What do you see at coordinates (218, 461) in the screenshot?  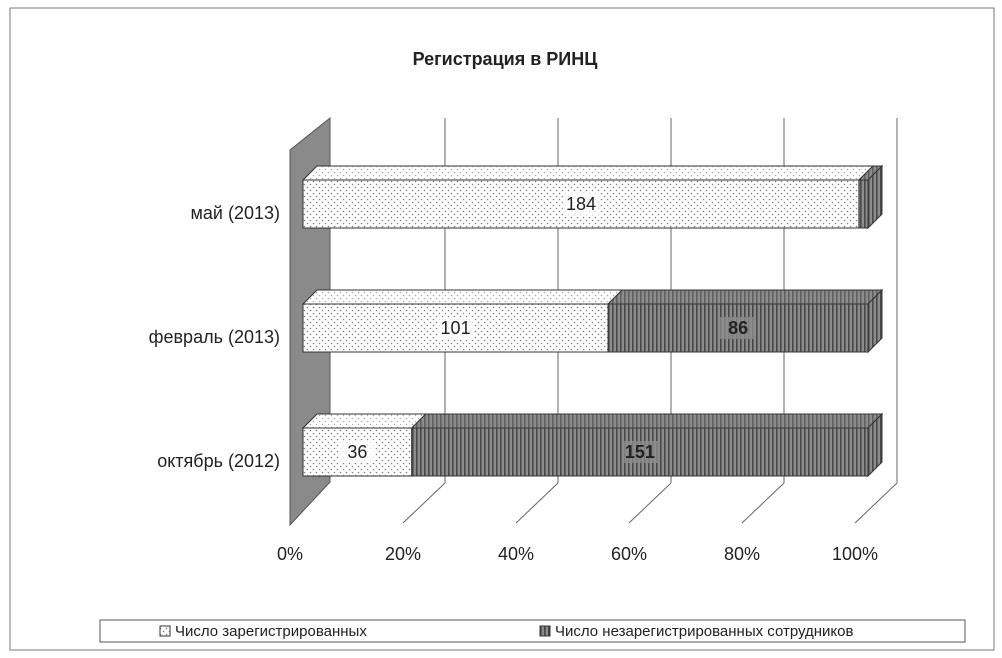 I see `category-label: октябрь (2012)` at bounding box center [218, 461].